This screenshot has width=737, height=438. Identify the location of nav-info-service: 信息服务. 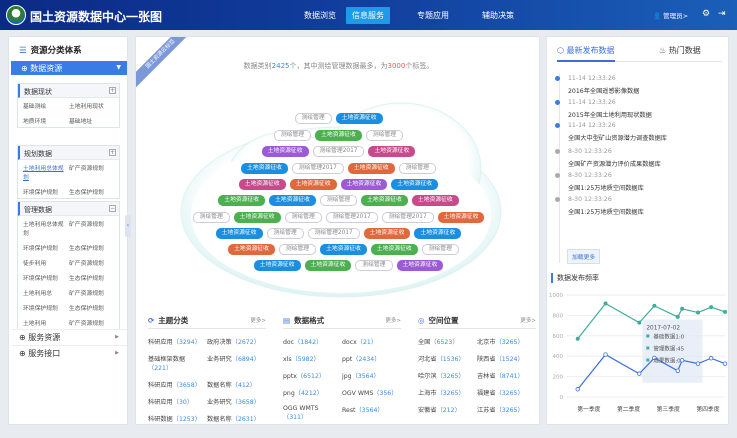
(368, 15).